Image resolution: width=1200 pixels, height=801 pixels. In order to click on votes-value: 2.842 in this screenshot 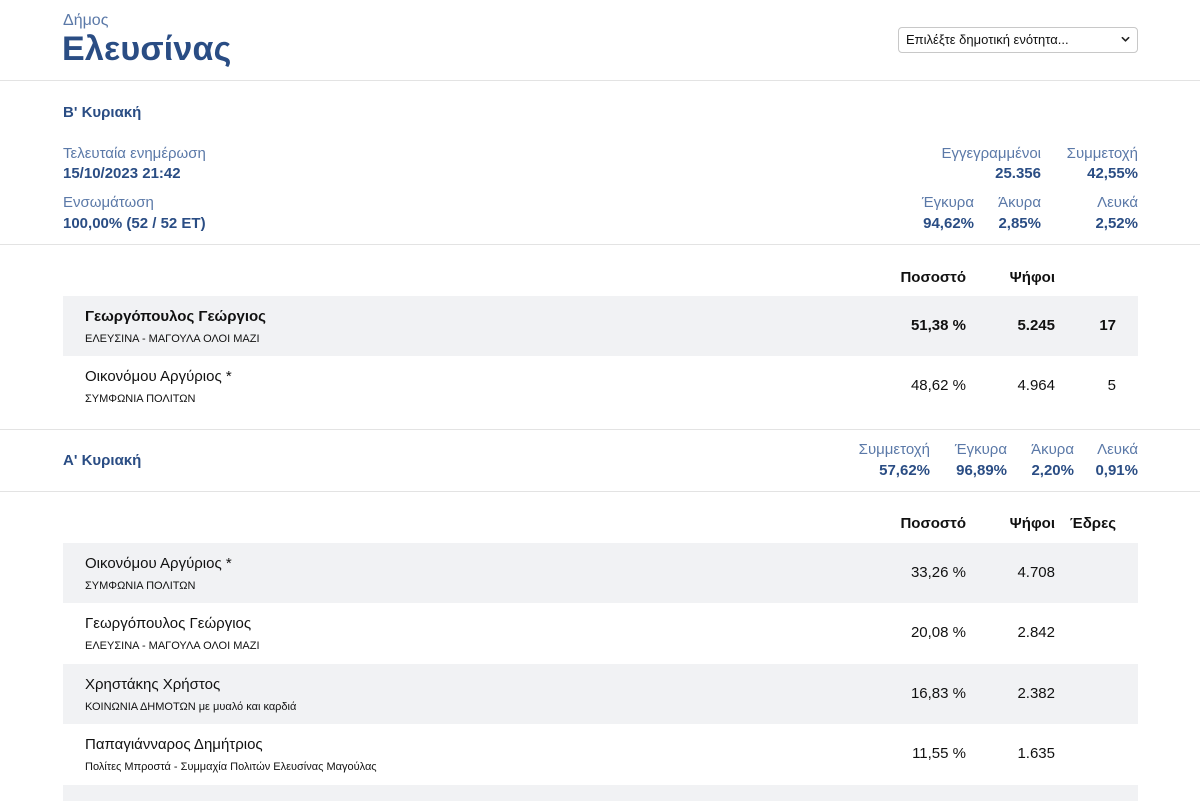, I will do `click(1036, 632)`.